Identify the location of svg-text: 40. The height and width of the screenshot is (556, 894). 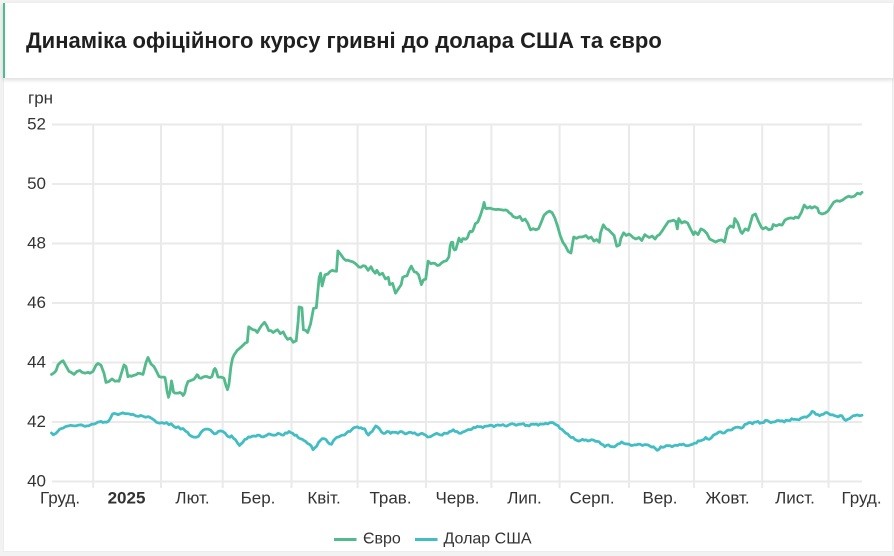
(36, 481).